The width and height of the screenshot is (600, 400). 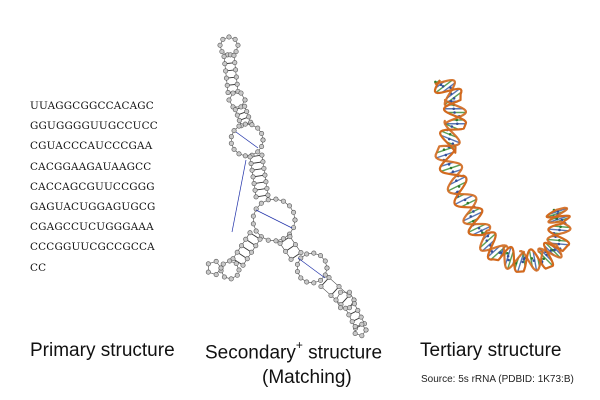 I want to click on backbone-ribbon-a, so click(x=502, y=176).